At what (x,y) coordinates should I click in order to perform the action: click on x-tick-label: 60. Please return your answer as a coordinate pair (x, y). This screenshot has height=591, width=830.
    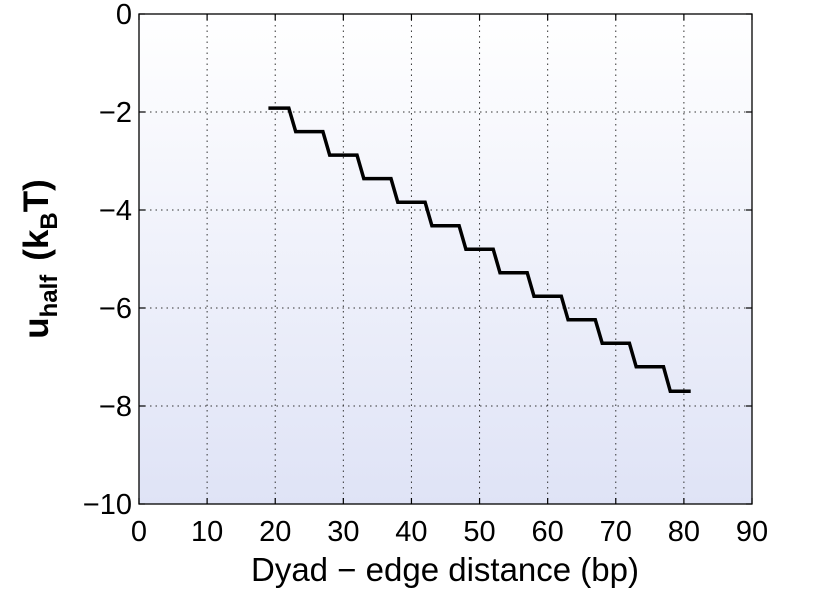
    Looking at the image, I should click on (548, 532).